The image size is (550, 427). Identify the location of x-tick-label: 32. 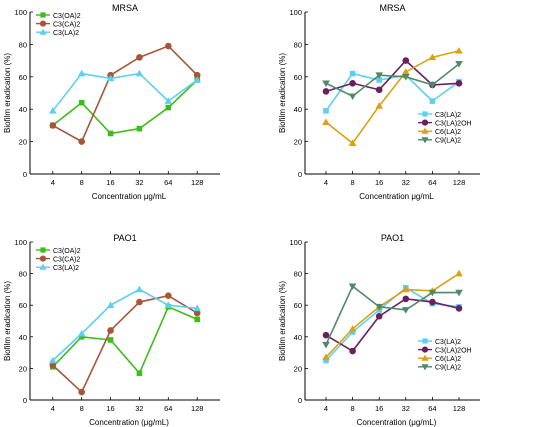
(406, 182).